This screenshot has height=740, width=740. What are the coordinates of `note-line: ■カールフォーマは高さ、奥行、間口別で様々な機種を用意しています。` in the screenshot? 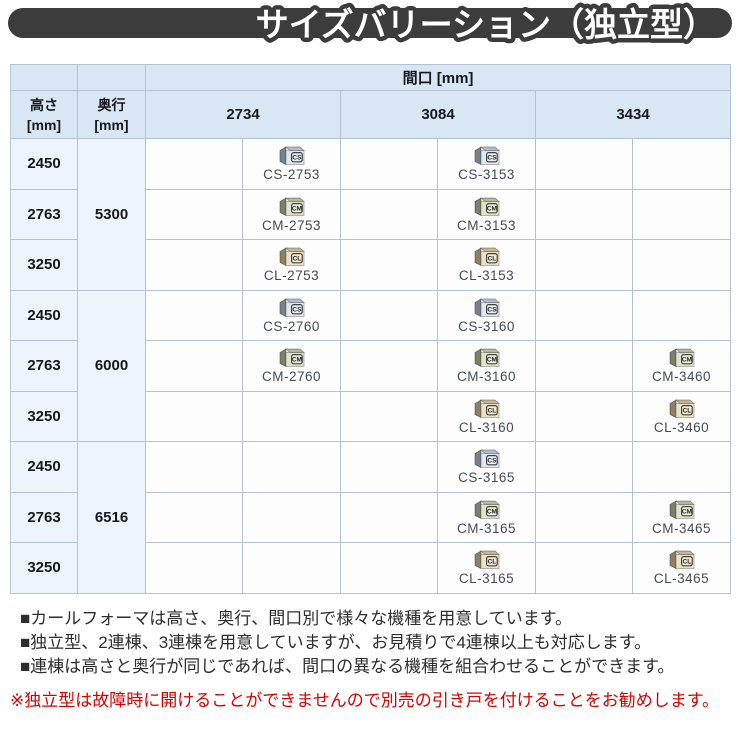 It's located at (296, 618).